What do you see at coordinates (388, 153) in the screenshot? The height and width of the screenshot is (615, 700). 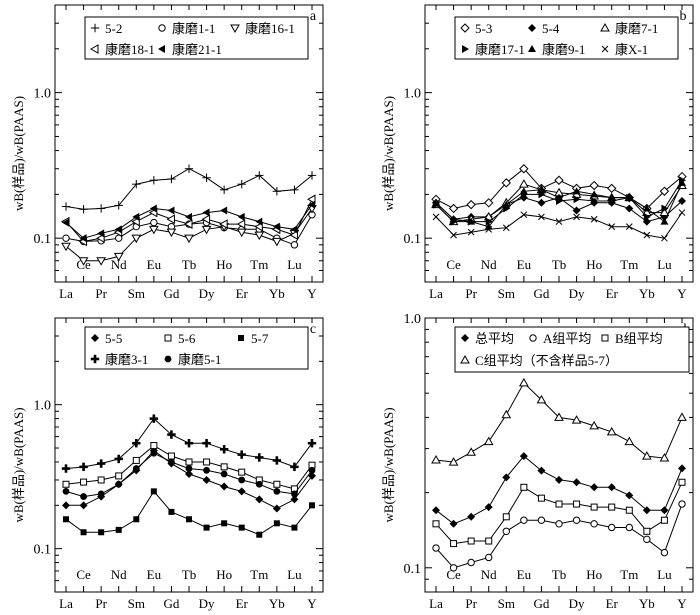 I see `y-axis-label: wB(样品)/wB(PAAS)` at bounding box center [388, 153].